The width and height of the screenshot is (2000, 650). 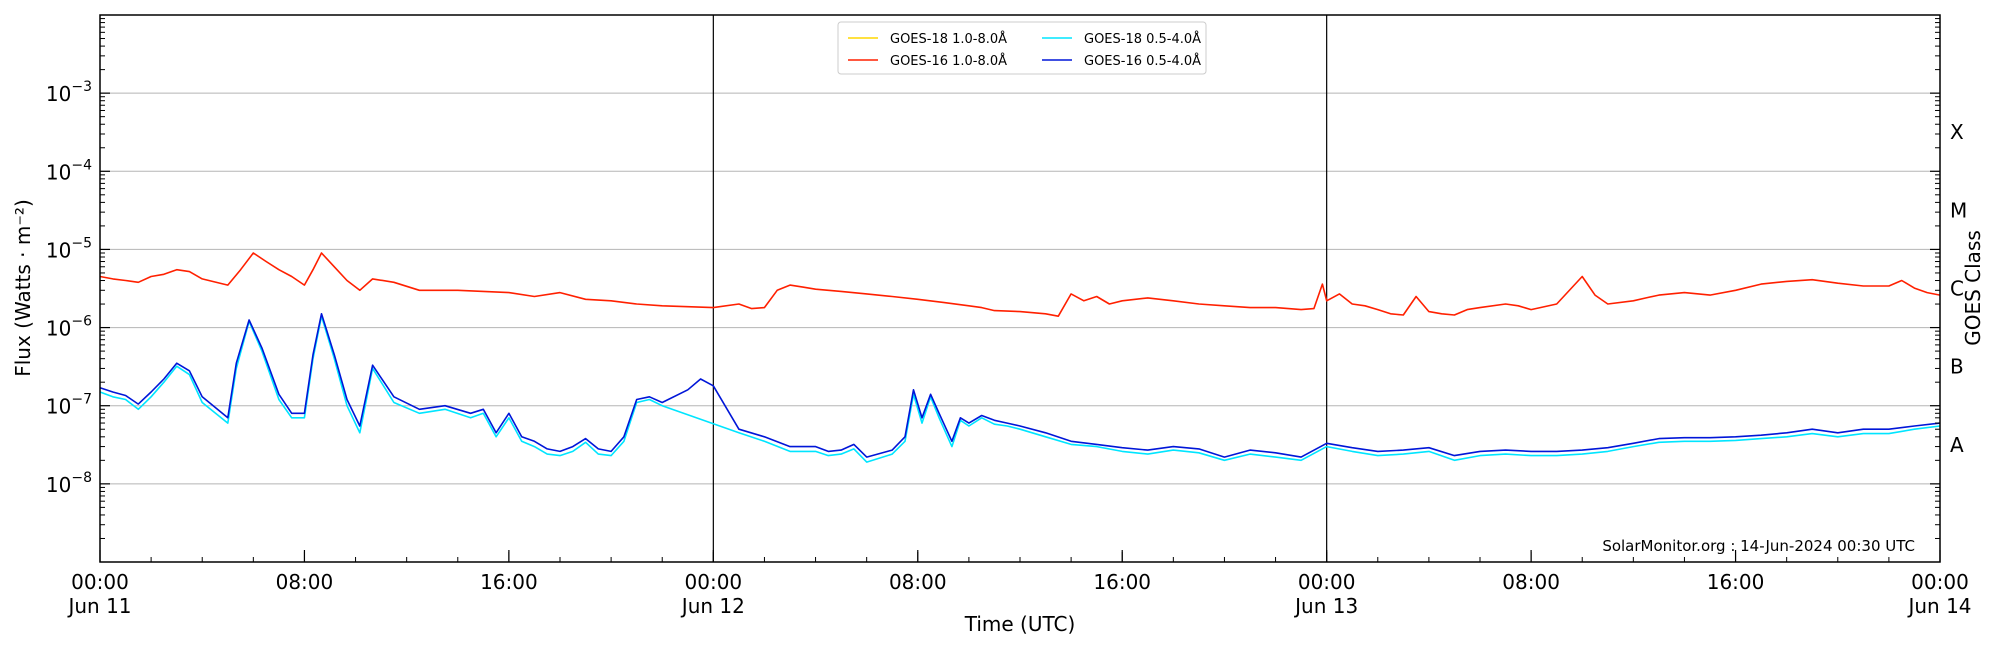 I want to click on legend-label: GOES-16 0.5-4.0Å, so click(x=1142, y=61).